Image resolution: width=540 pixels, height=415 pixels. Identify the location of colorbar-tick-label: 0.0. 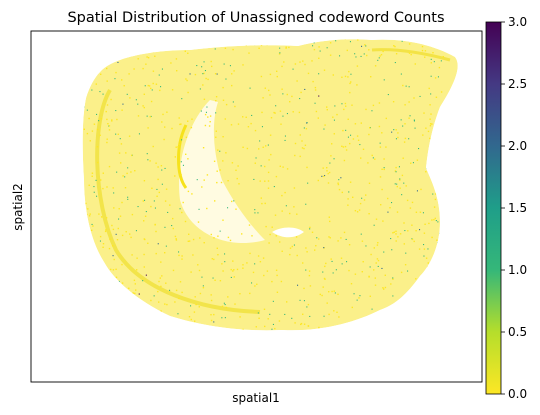
(517, 394).